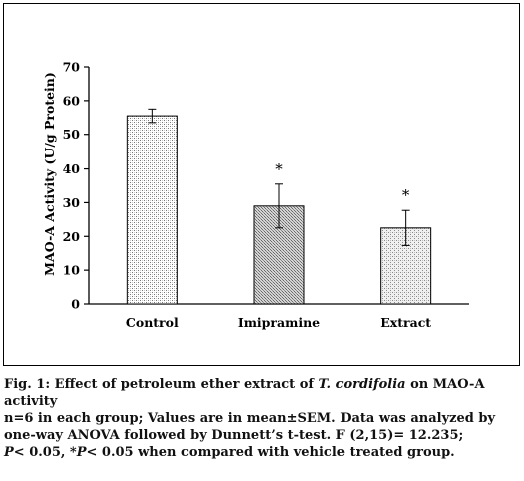 This screenshot has height=481, width=524. I want to click on x-tick-label: Control, so click(152, 322).